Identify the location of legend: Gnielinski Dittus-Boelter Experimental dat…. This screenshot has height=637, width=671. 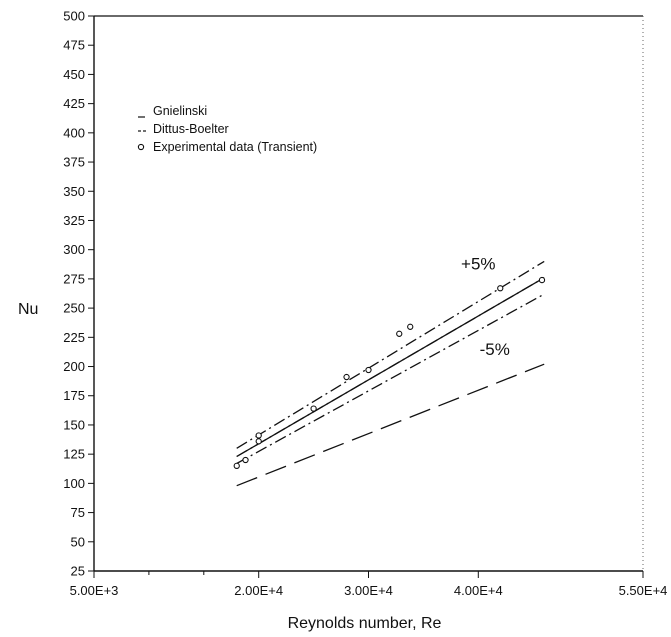
(227, 129).